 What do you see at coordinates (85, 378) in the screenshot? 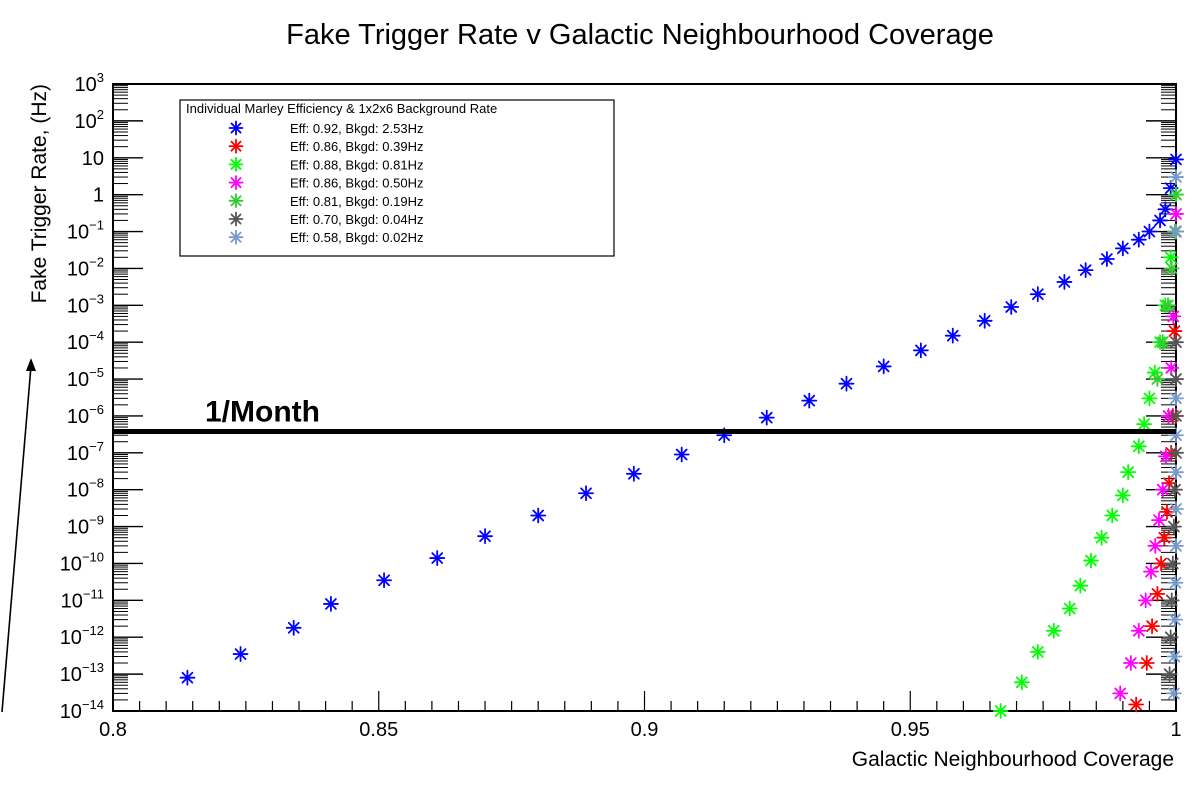
I see `y-tick-label: 10⁻⁵` at bounding box center [85, 378].